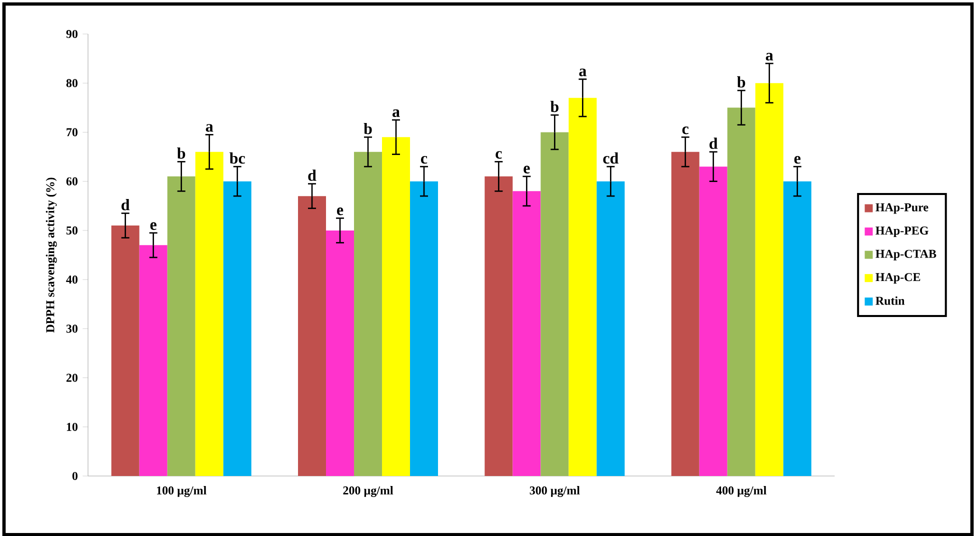 The width and height of the screenshot is (977, 536). What do you see at coordinates (72, 279) in the screenshot?
I see `y-tick-label: 40` at bounding box center [72, 279].